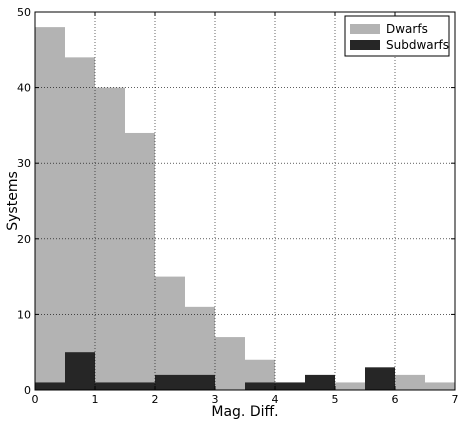 The image size is (469, 421). What do you see at coordinates (335, 399) in the screenshot?
I see `x-tick-label-5: 5` at bounding box center [335, 399].